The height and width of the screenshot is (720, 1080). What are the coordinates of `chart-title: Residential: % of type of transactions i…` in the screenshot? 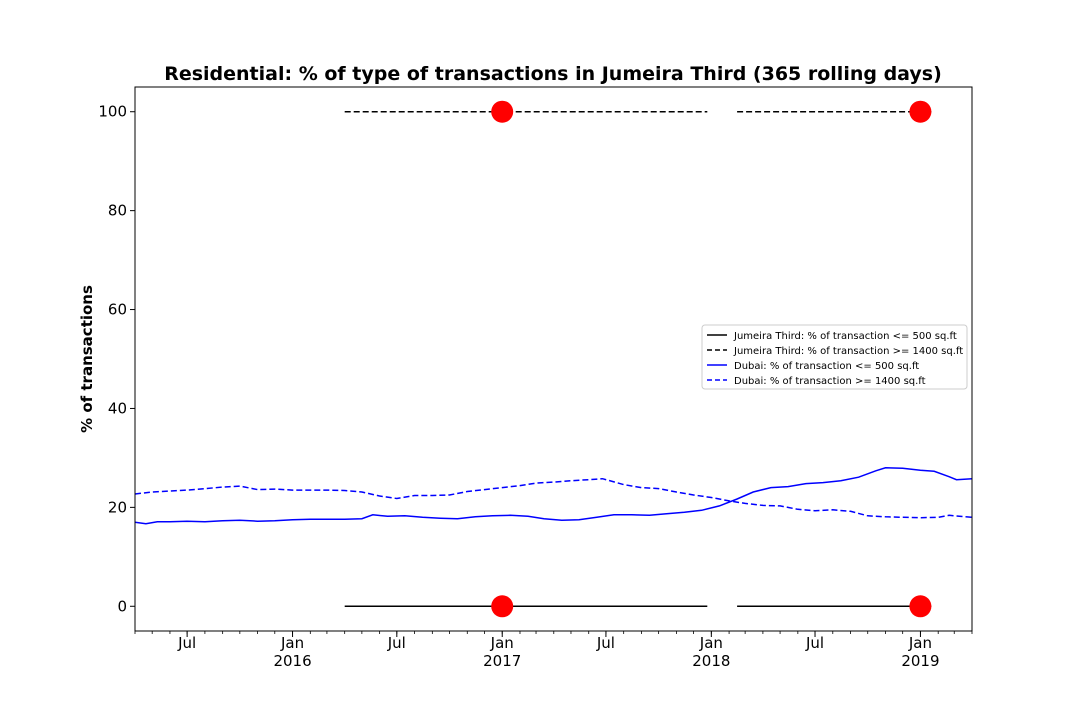 It's located at (553, 74).